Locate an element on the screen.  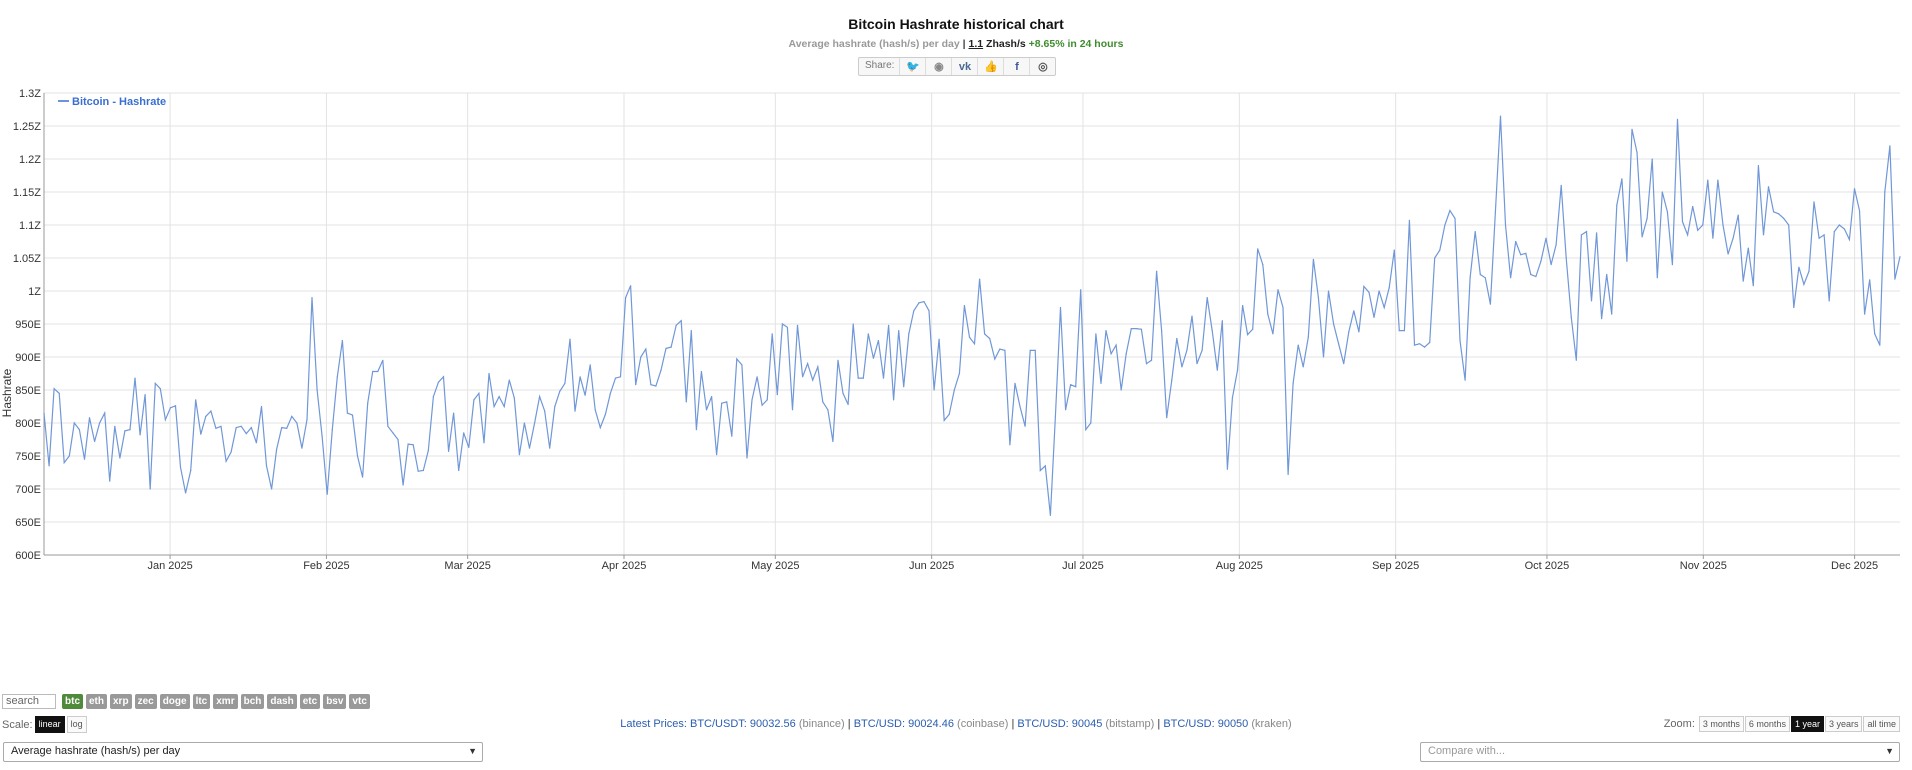
coin-vtc: vtc is located at coordinates (359, 701).